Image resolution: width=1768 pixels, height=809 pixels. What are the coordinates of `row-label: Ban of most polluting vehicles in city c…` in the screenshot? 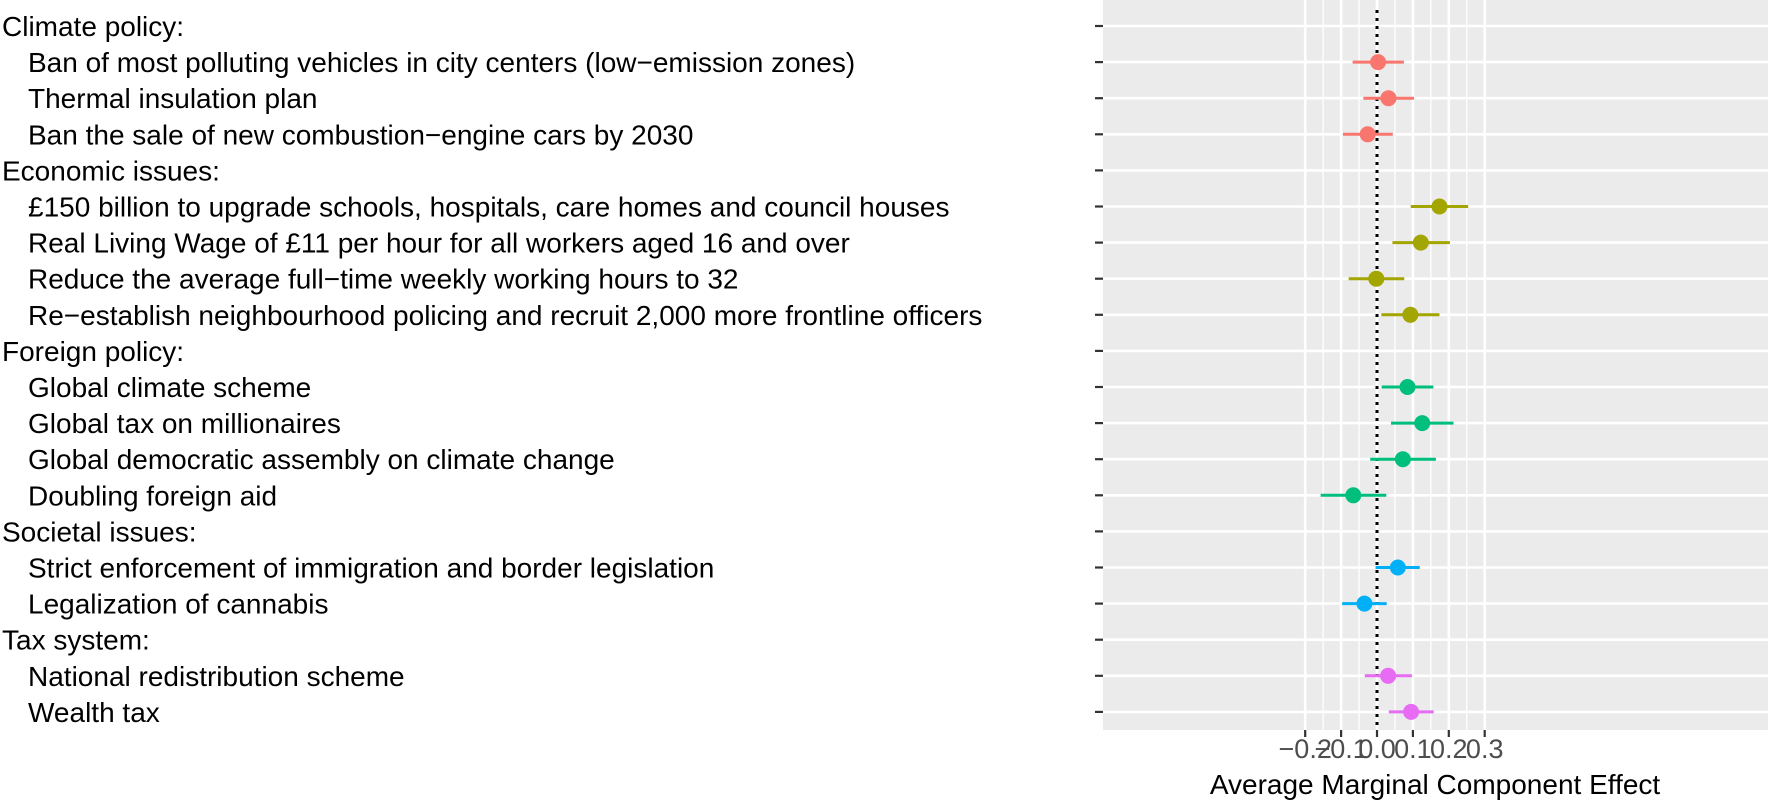 It's located at (441, 62).